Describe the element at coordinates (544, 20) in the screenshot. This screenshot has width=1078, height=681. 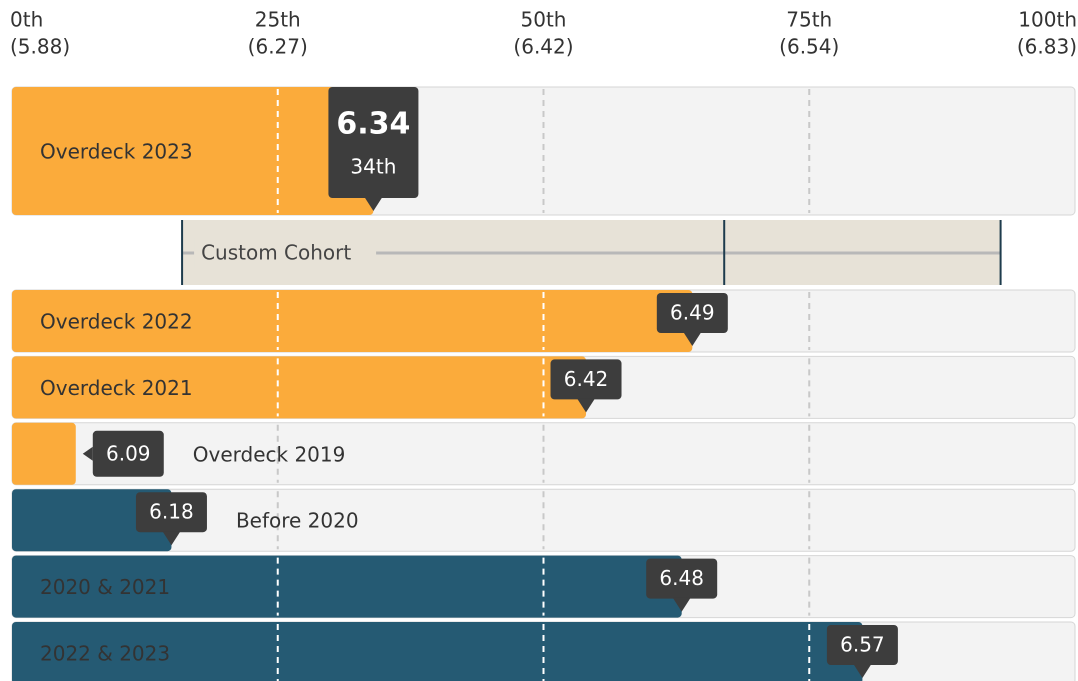
I see `x-tick-label: 50th` at that location.